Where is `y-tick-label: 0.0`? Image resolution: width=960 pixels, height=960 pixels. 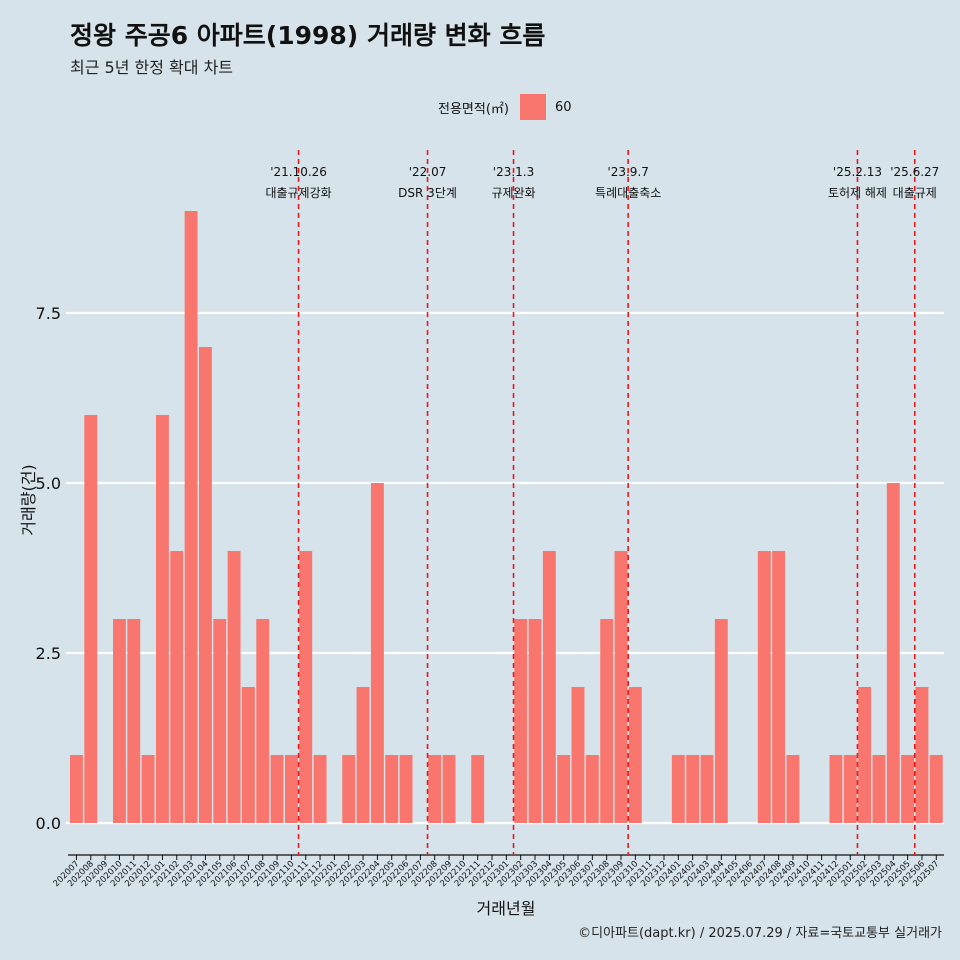
y-tick-label: 0.0 is located at coordinates (48, 823).